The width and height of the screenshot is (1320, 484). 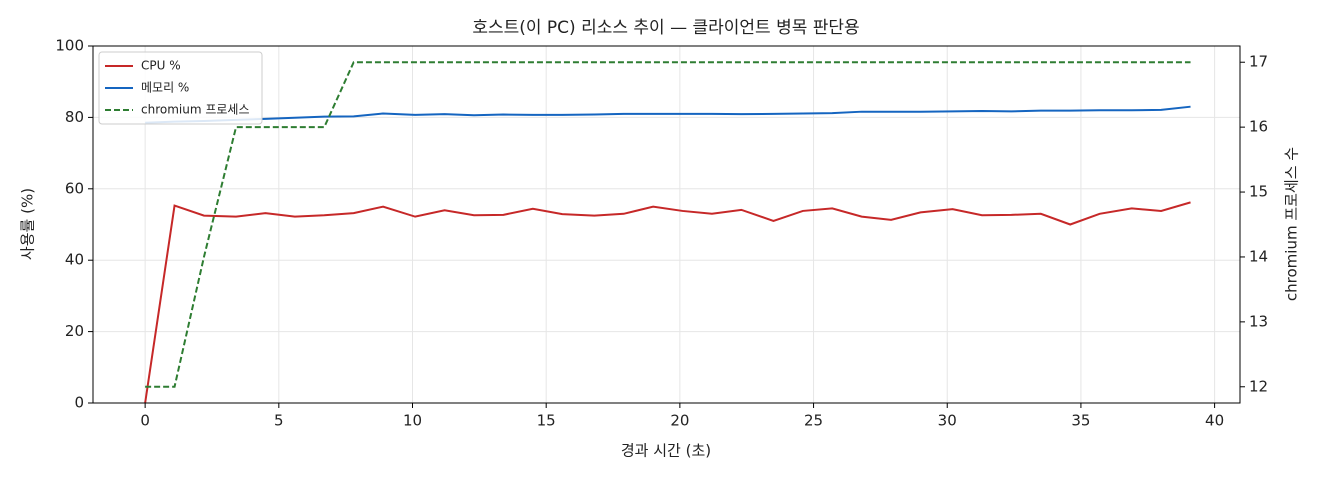 What do you see at coordinates (1258, 256) in the screenshot?
I see `y2-tick-label: 14` at bounding box center [1258, 256].